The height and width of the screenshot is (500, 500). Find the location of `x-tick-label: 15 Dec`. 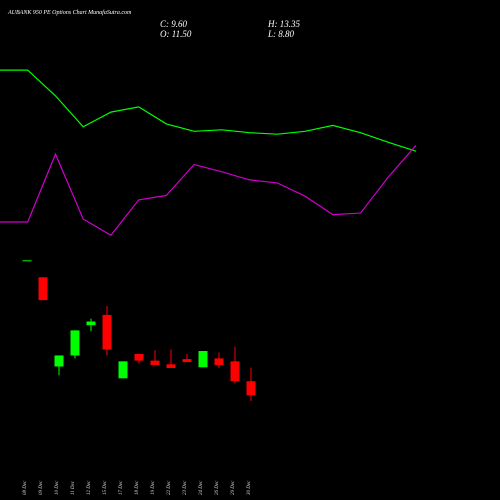

x-tick-label: 15 Dec is located at coordinates (105, 487).